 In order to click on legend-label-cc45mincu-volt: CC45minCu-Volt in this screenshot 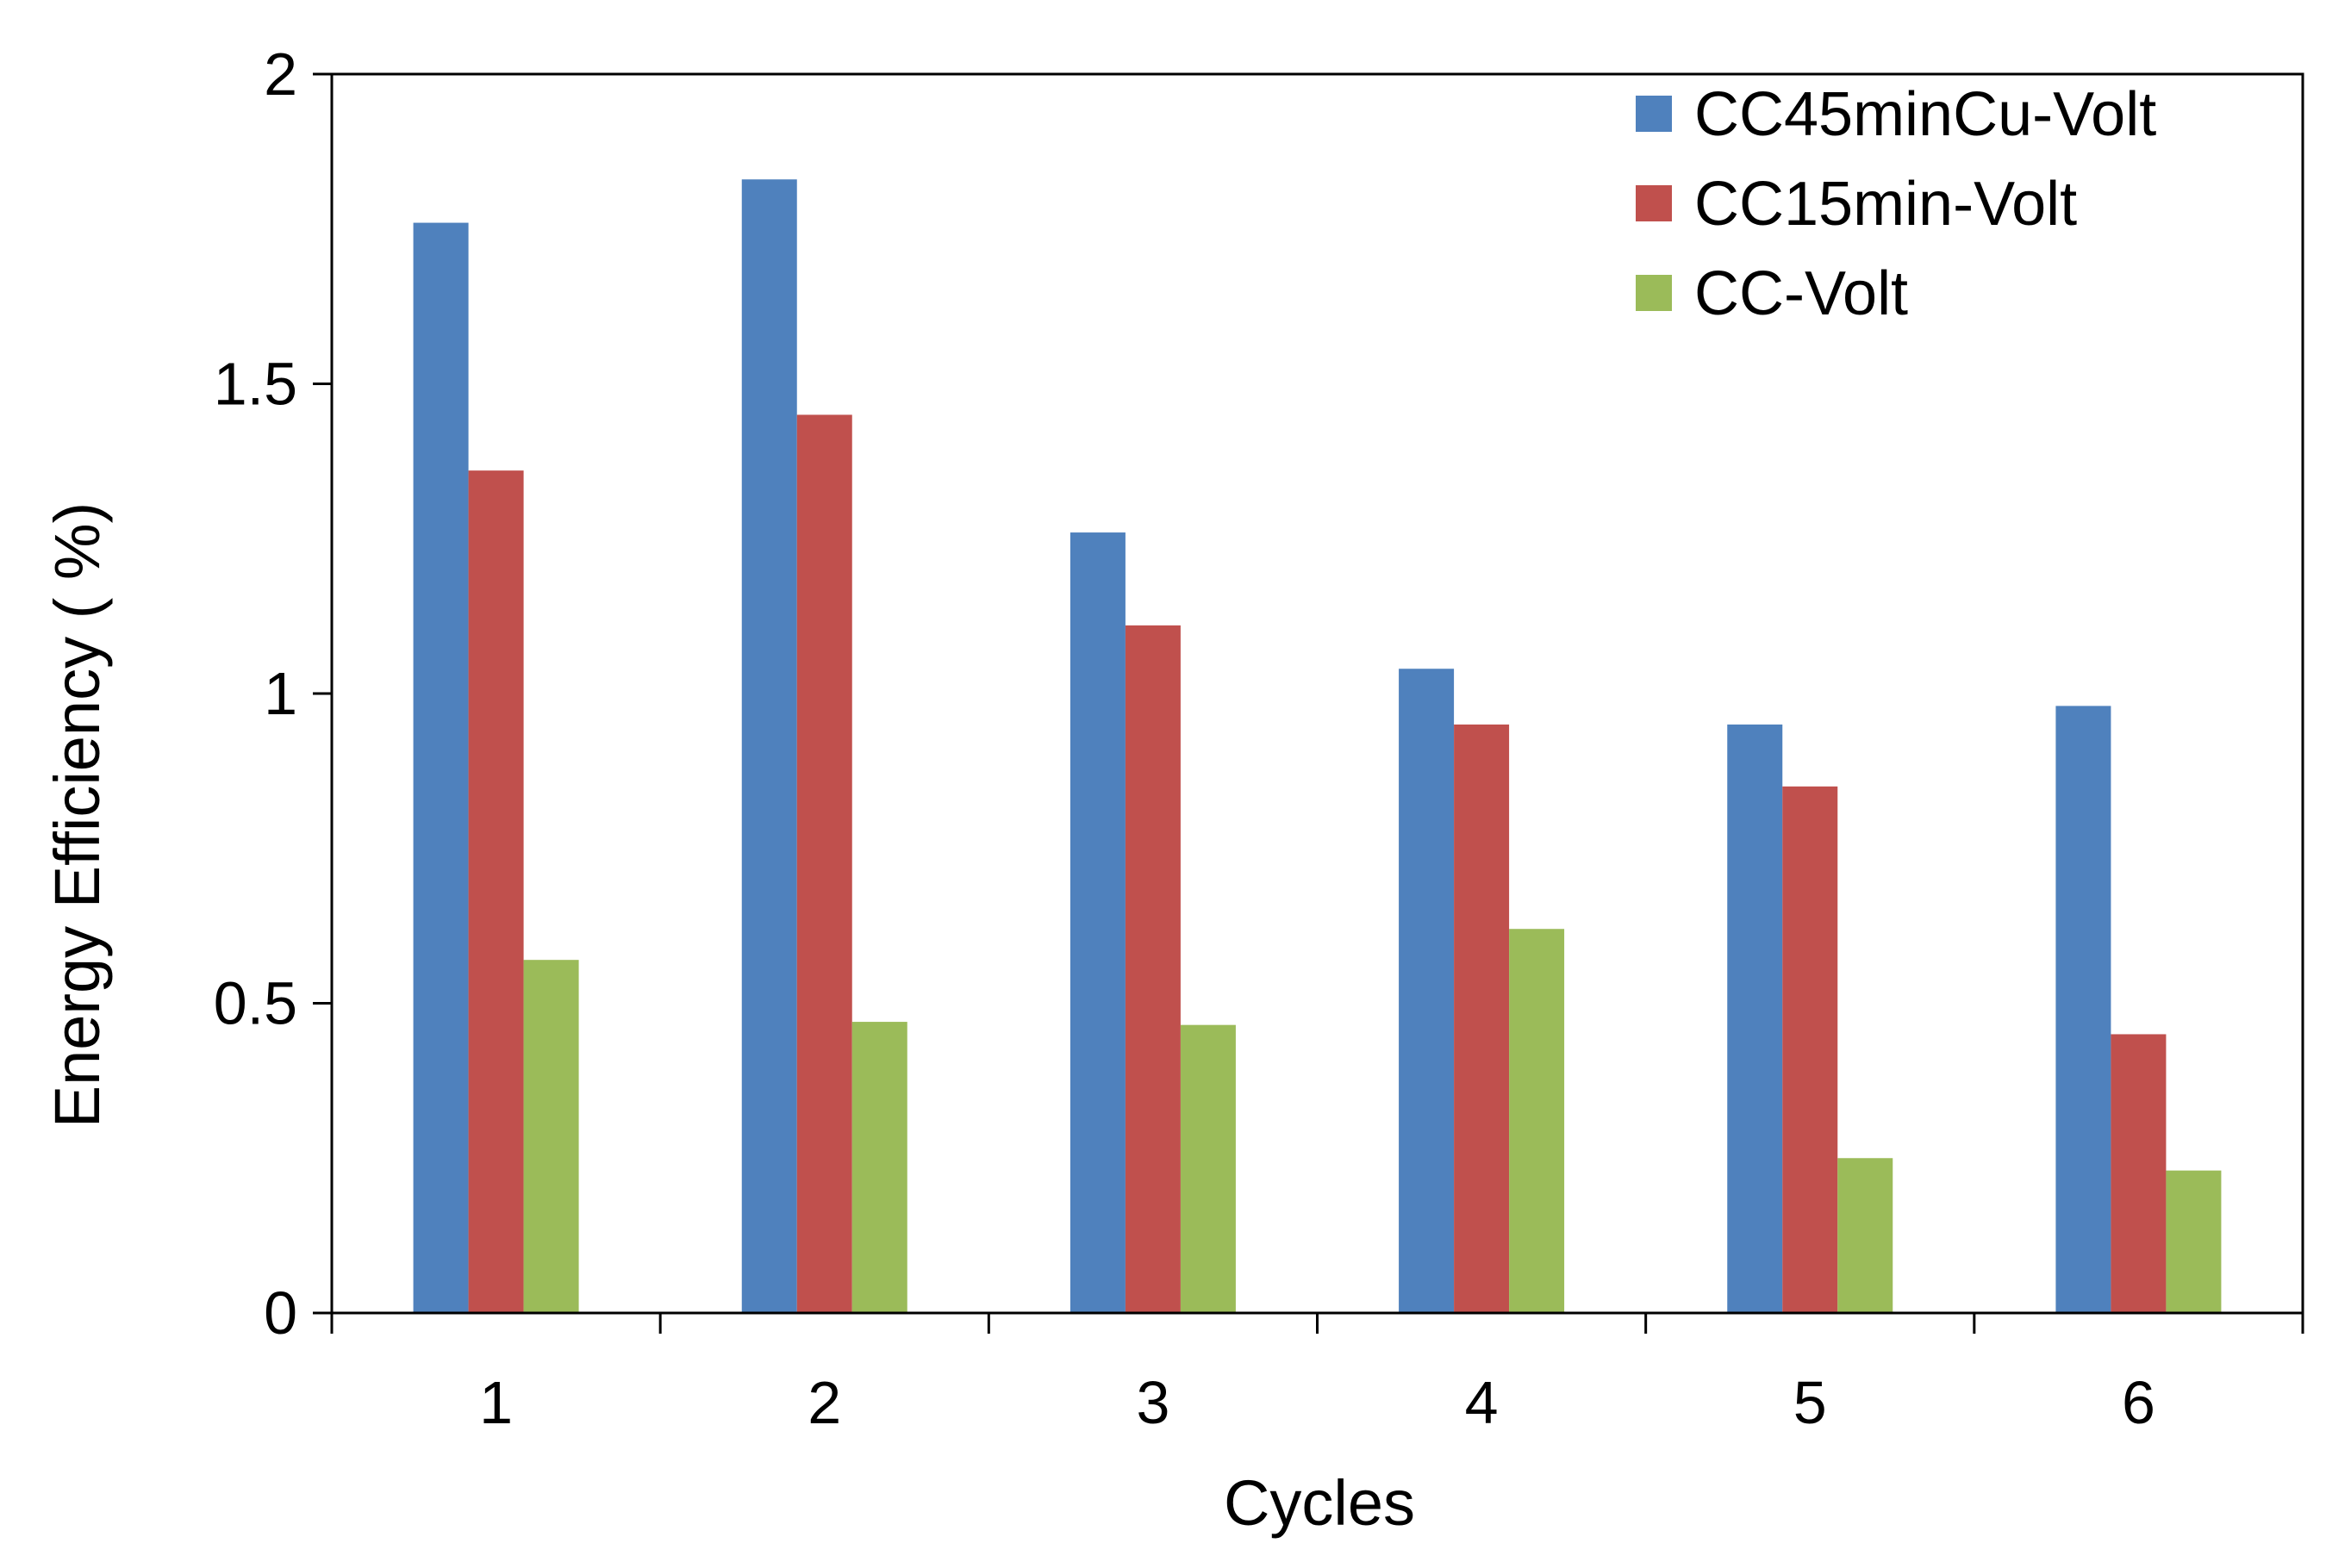, I will do `click(1925, 115)`.